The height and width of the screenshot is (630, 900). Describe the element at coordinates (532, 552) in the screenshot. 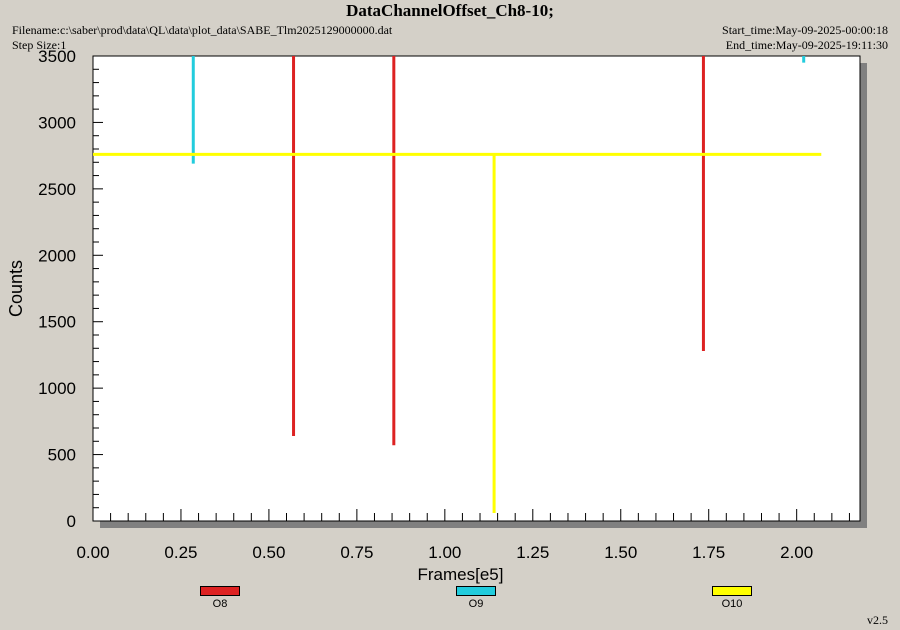

I see `x-tick-label: 1.25` at that location.